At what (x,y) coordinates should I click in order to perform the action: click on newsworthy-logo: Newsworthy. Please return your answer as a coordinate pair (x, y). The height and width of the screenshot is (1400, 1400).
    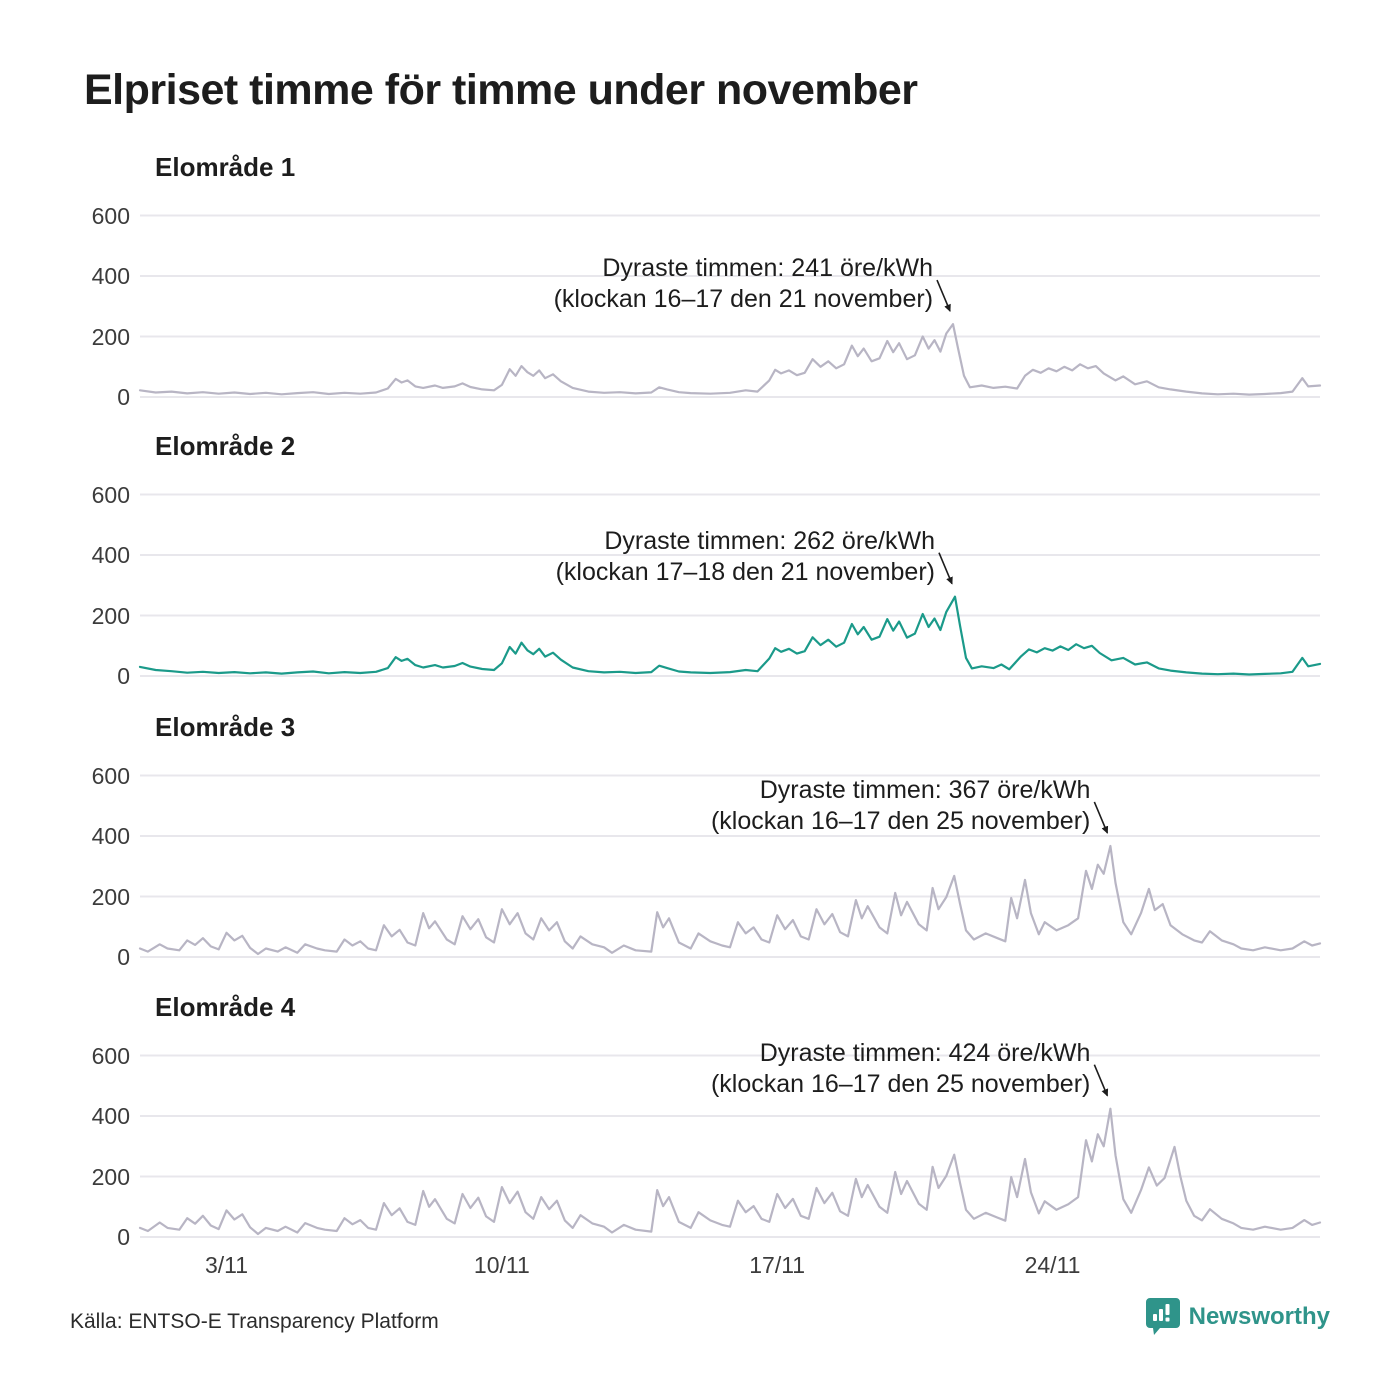
    Looking at the image, I should click on (1237, 1317).